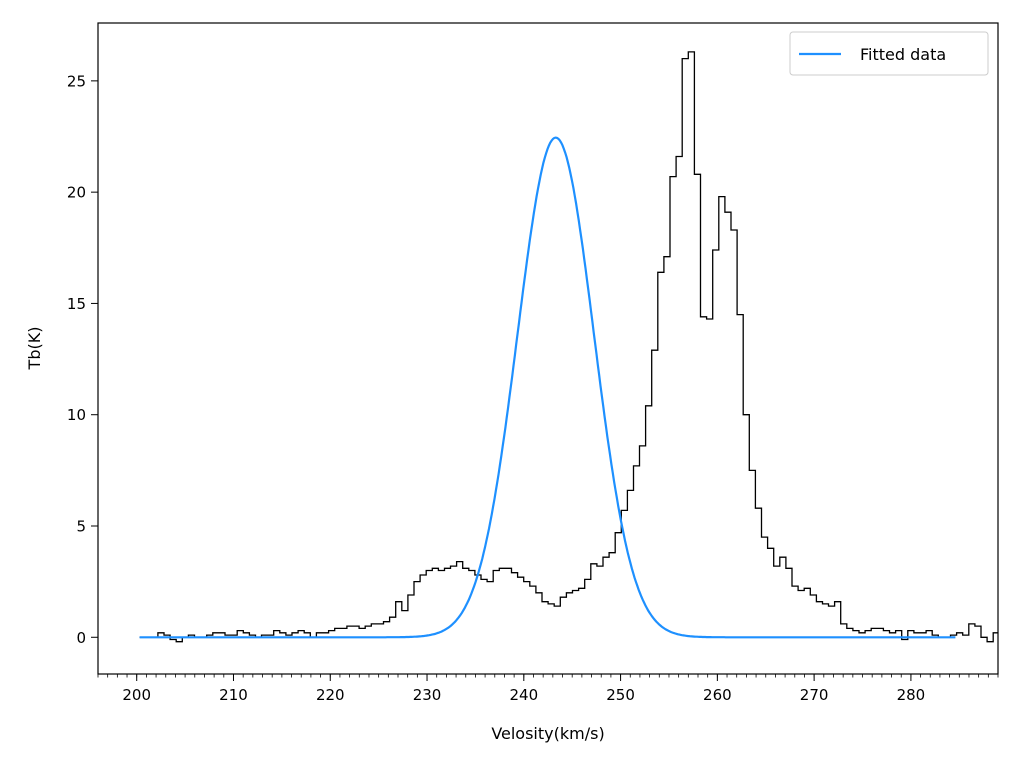 Image resolution: width=1024 pixels, height=768 pixels. What do you see at coordinates (81, 638) in the screenshot?
I see `y-tick-label: 0` at bounding box center [81, 638].